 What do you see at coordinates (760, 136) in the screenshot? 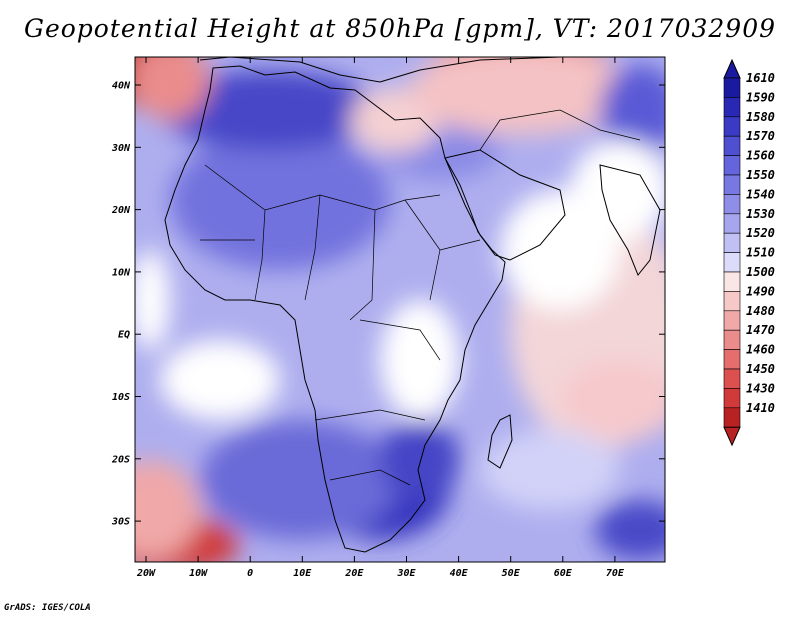
I see `colorbar-label: 1570` at bounding box center [760, 136].